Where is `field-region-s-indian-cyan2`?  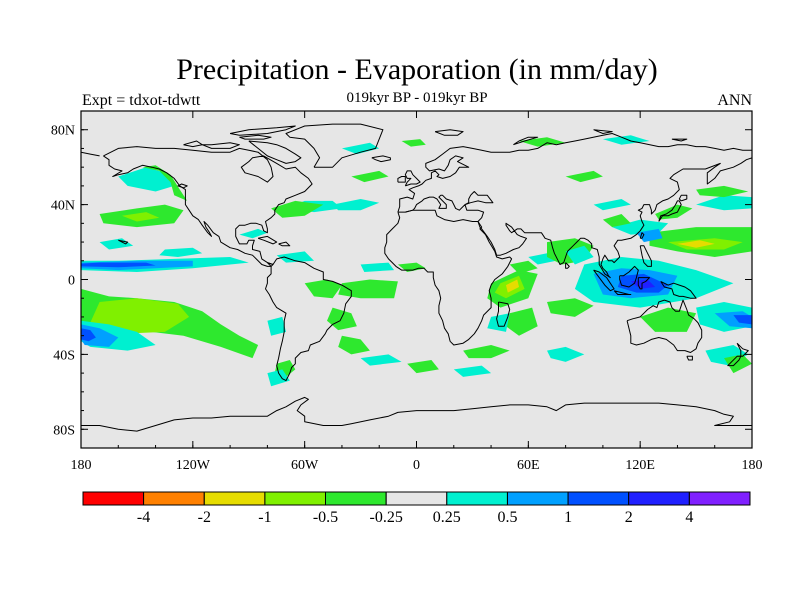 field-region-s-indian-cyan2 is located at coordinates (566, 354).